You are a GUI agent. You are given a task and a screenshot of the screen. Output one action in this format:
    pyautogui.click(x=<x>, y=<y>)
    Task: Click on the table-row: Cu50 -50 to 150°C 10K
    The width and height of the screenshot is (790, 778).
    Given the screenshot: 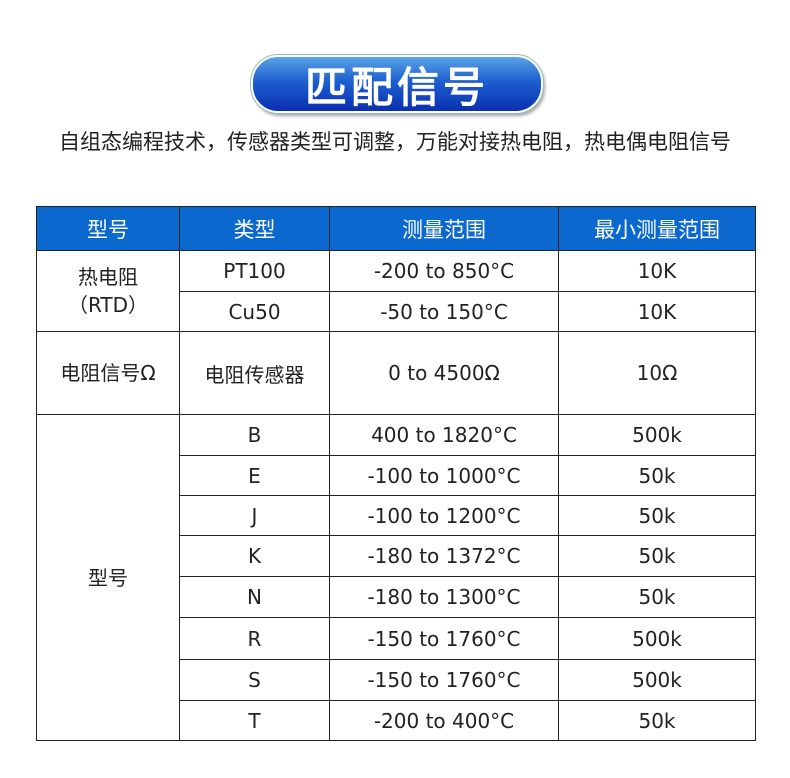 What is the action you would take?
    pyautogui.click(x=396, y=311)
    